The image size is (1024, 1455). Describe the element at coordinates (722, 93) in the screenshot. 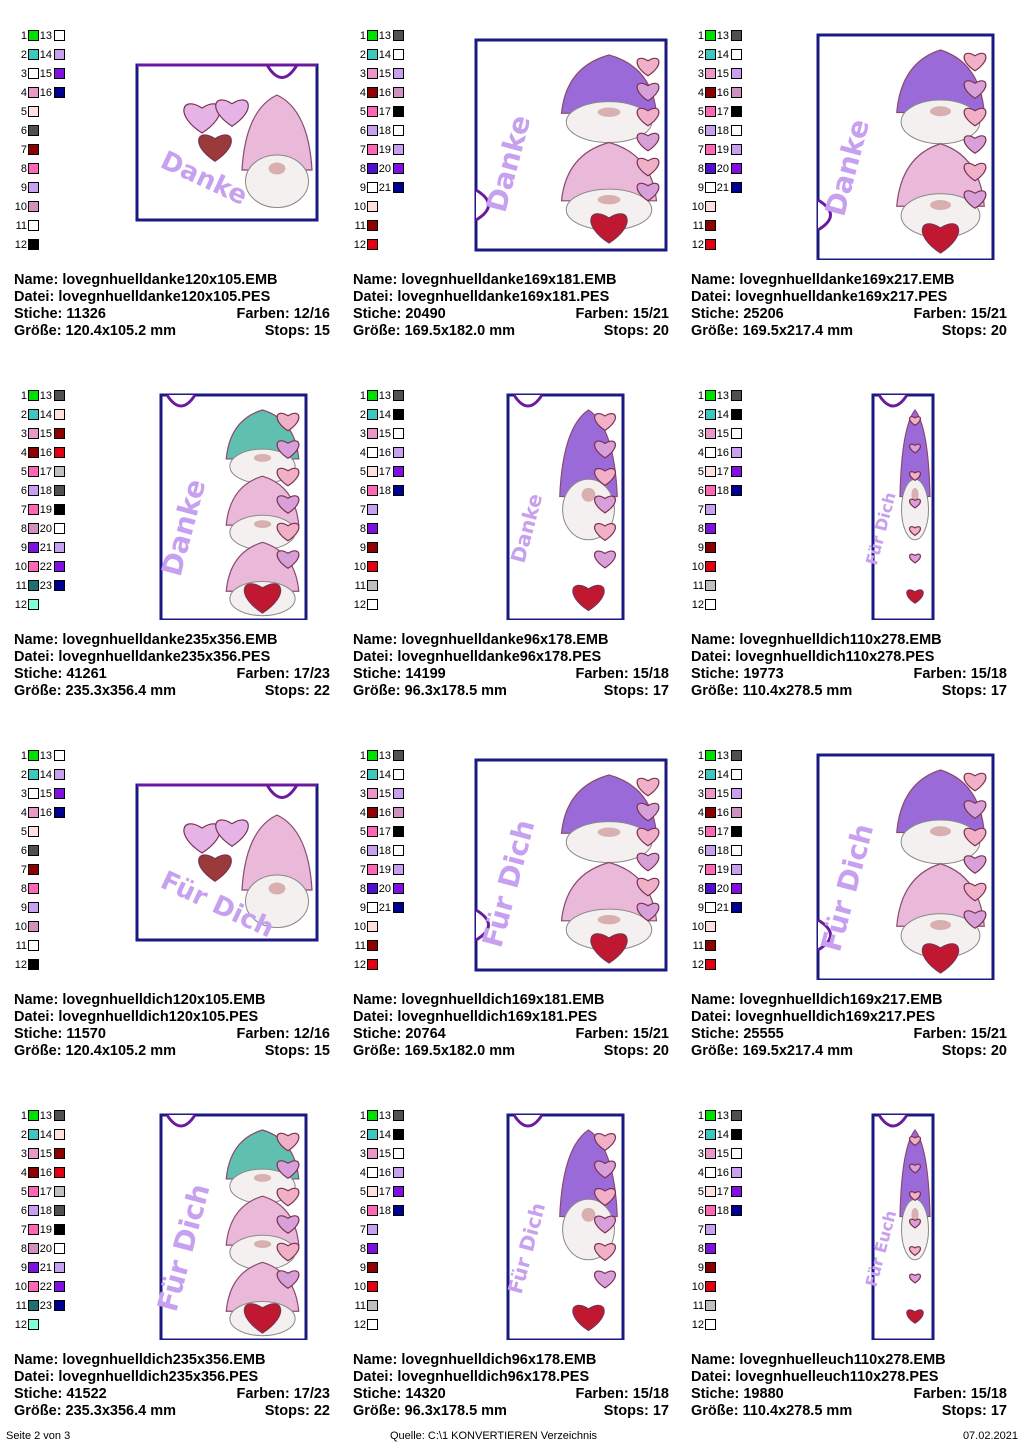

I see `palette-number: 16` at that location.